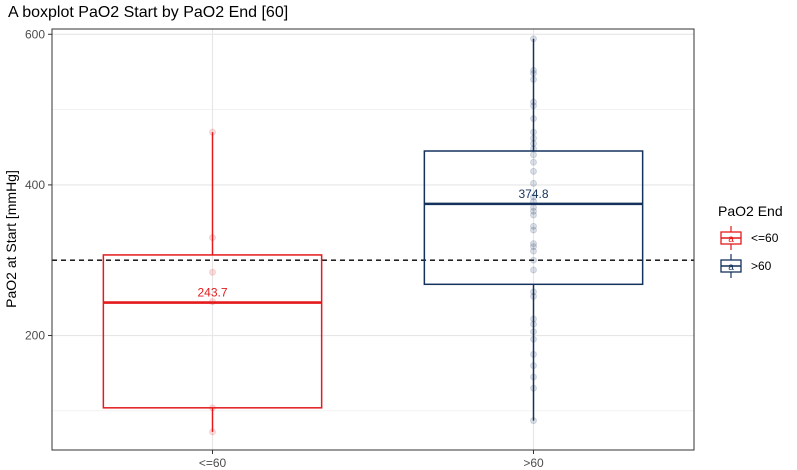  Describe the element at coordinates (212, 293) in the screenshot. I see `median-label: 243.7` at that location.